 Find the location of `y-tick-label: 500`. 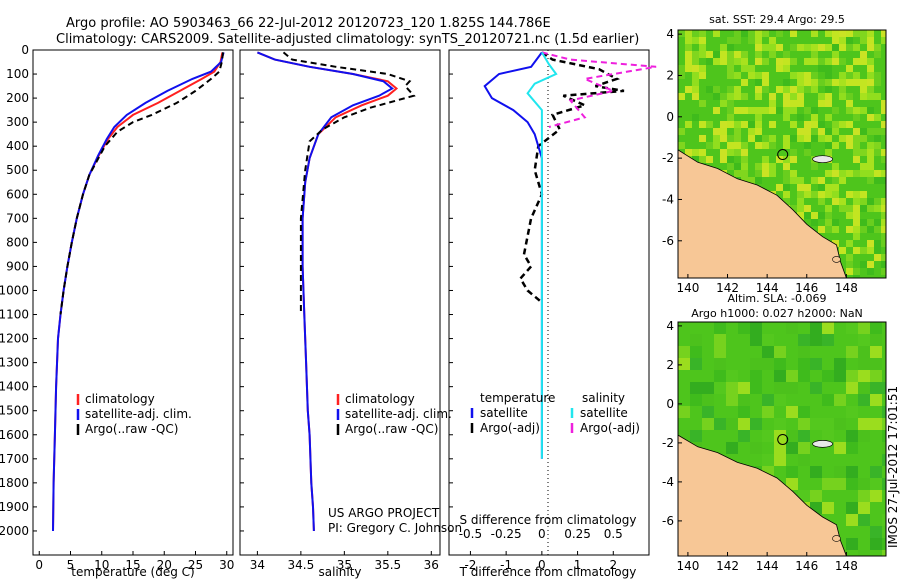

y-tick-label: 500 is located at coordinates (17, 170).